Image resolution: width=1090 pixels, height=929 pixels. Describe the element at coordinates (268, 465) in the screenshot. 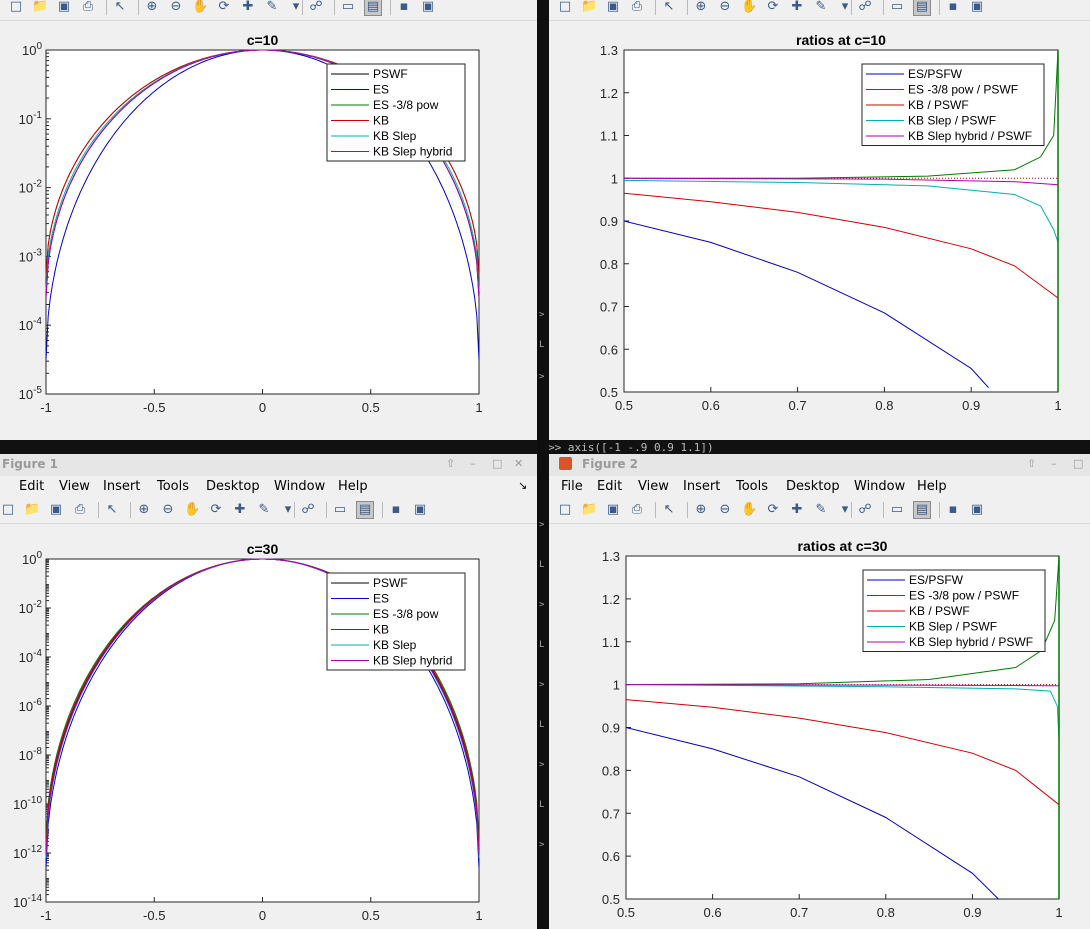

I see `figure-1-titlebar: Figure 1 ⇧ – □ ✕` at that location.